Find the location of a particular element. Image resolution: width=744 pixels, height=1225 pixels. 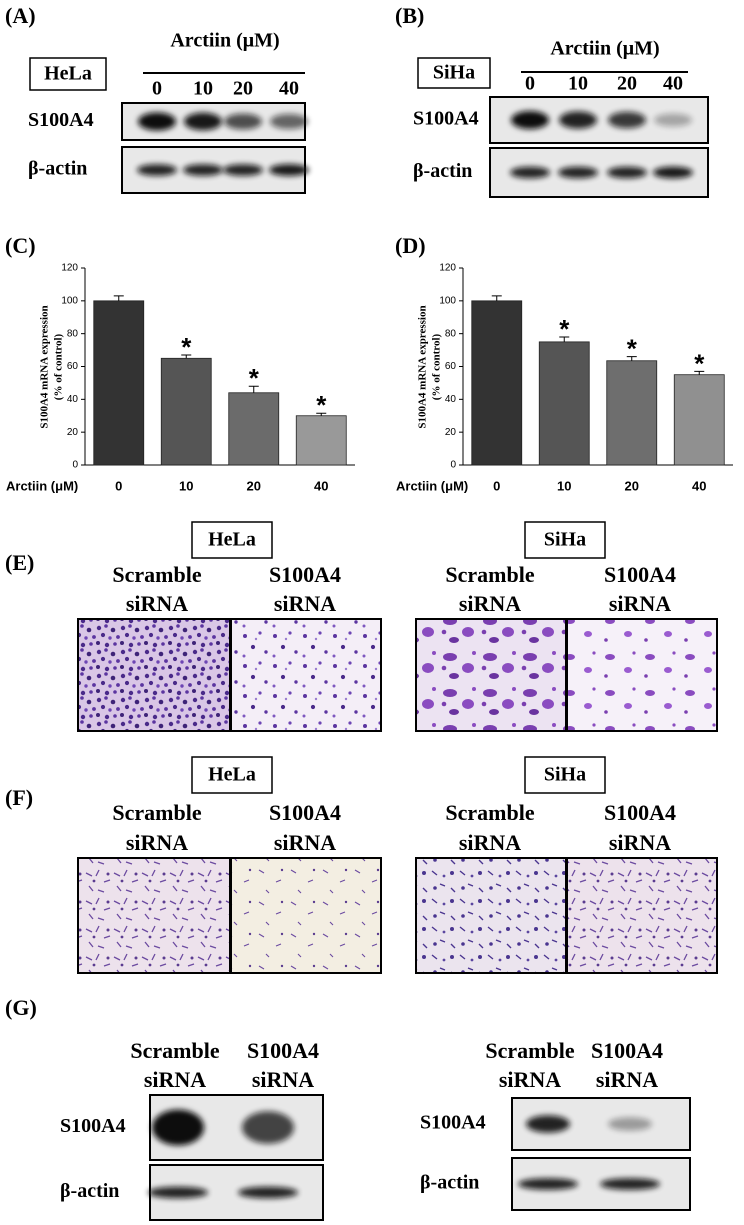

lane-label: 10 is located at coordinates (203, 89).